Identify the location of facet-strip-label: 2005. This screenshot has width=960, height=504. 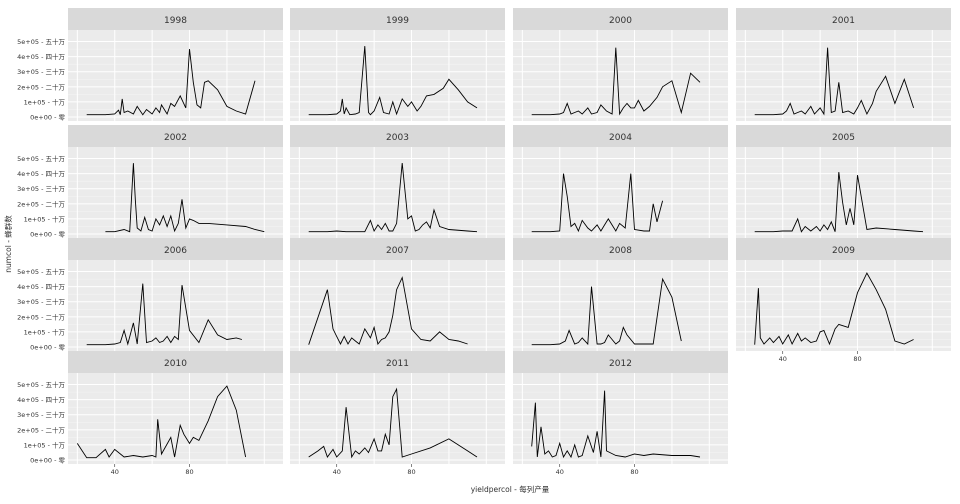
(843, 138).